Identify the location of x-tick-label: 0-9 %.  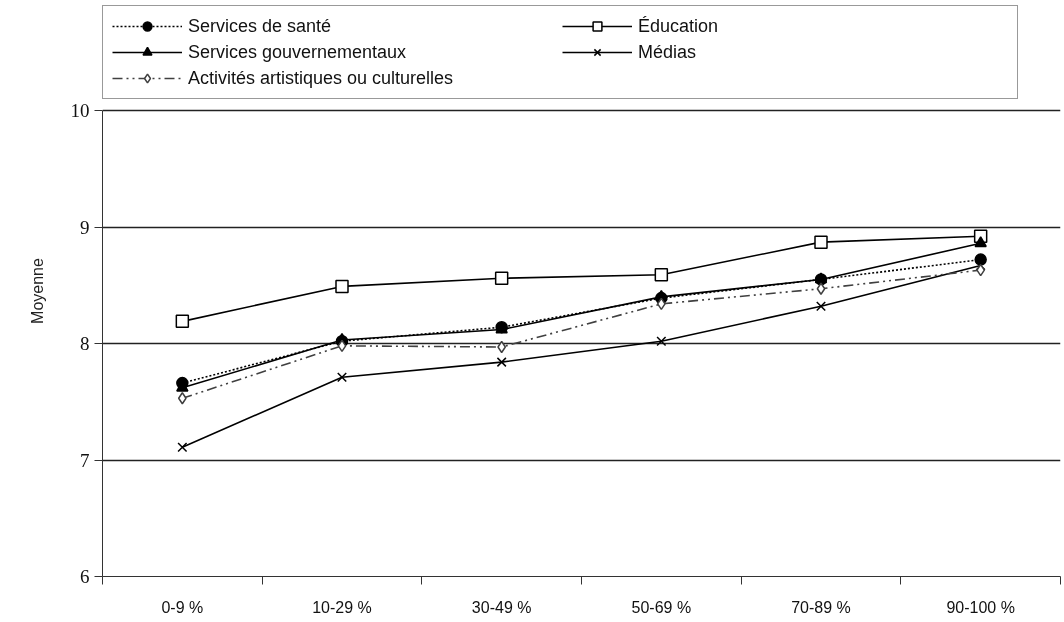
(182, 607).